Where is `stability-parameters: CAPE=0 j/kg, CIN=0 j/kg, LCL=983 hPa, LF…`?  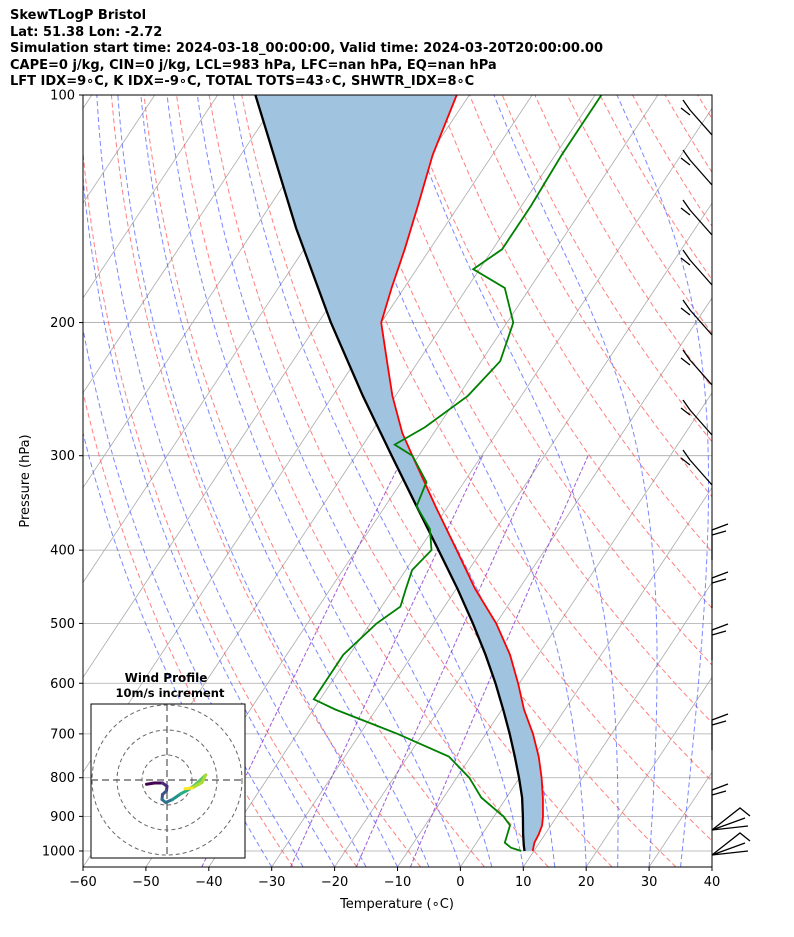
stability-parameters: CAPE=0 j/kg, CIN=0 j/kg, LCL=983 hPa, LF… is located at coordinates (253, 65).